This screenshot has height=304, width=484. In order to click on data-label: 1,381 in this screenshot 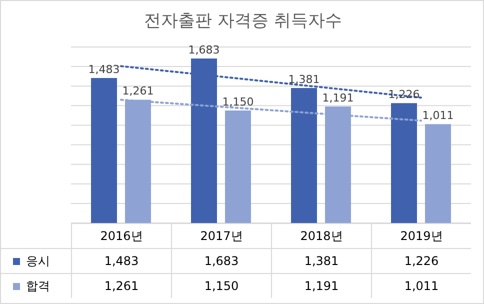, I will do `click(321, 260)`.